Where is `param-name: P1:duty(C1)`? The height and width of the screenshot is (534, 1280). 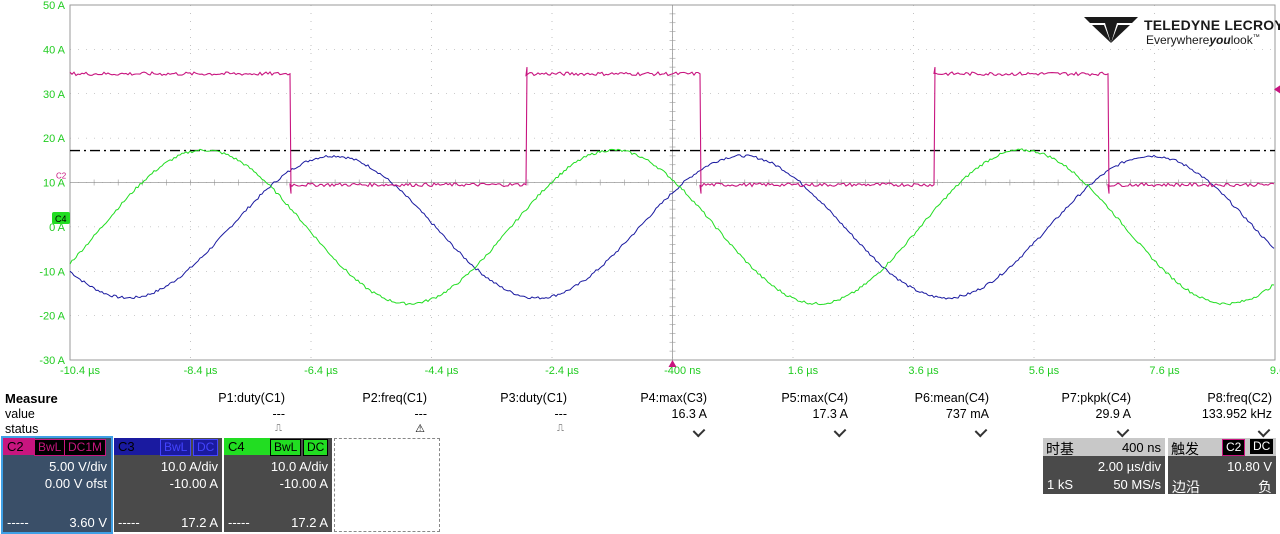 param-name: P1:duty(C1) is located at coordinates (251, 398).